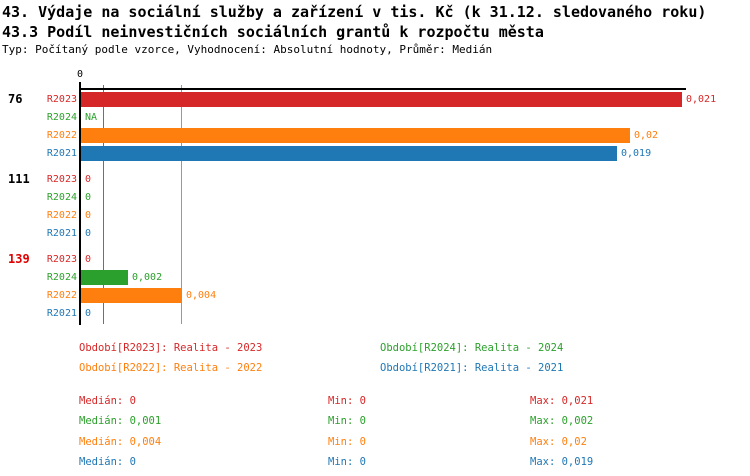 The image size is (750, 476). Describe the element at coordinates (147, 277) in the screenshot. I see `value-label: 0,002` at that location.